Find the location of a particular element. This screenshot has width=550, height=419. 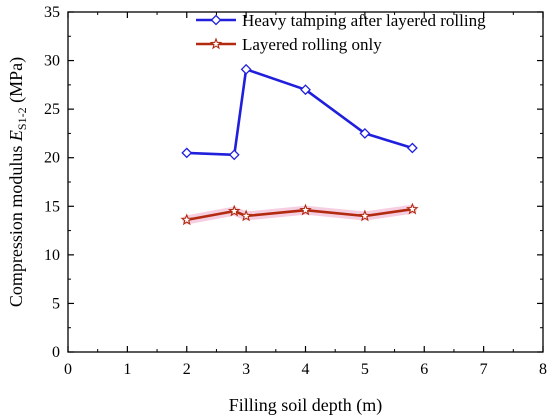

y-tick-label: 15 is located at coordinates (52, 206).